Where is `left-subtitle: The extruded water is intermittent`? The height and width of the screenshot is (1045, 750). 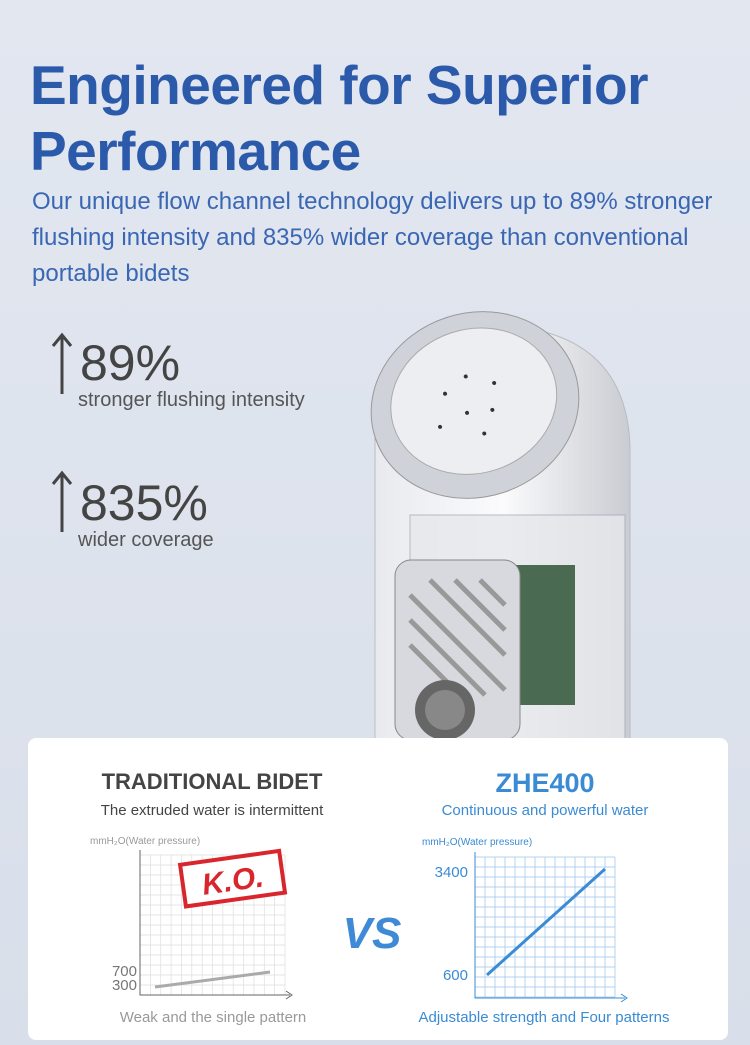
left-subtitle: The extruded water is intermittent is located at coordinates (212, 810).